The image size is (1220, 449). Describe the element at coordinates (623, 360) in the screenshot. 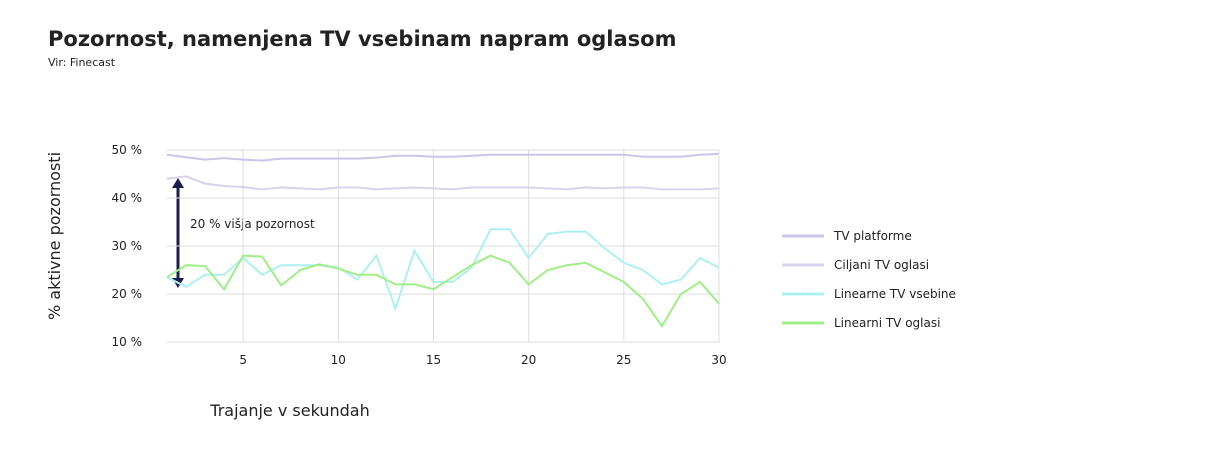

I see `x-tick-label: 25` at that location.